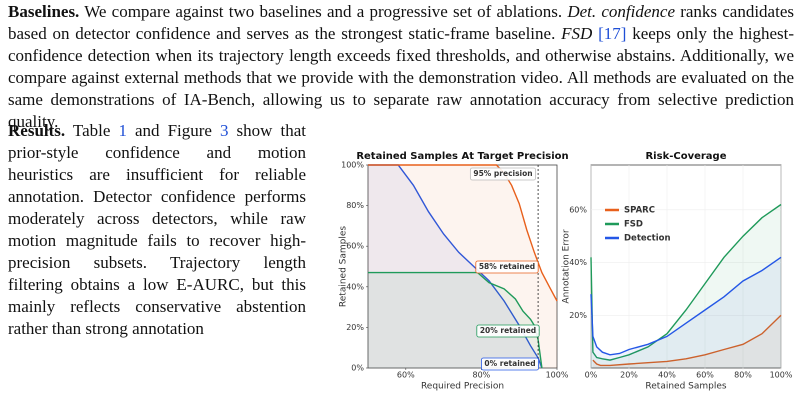  I want to click on x-tick-label: 40%, so click(667, 375).